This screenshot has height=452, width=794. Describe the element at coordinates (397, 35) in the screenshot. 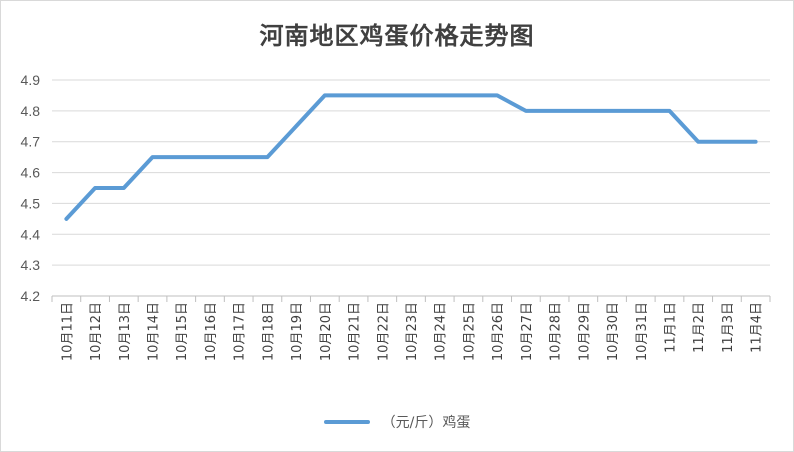

I see `chart-title: 河南地区鸡蛋价格走势图` at that location.